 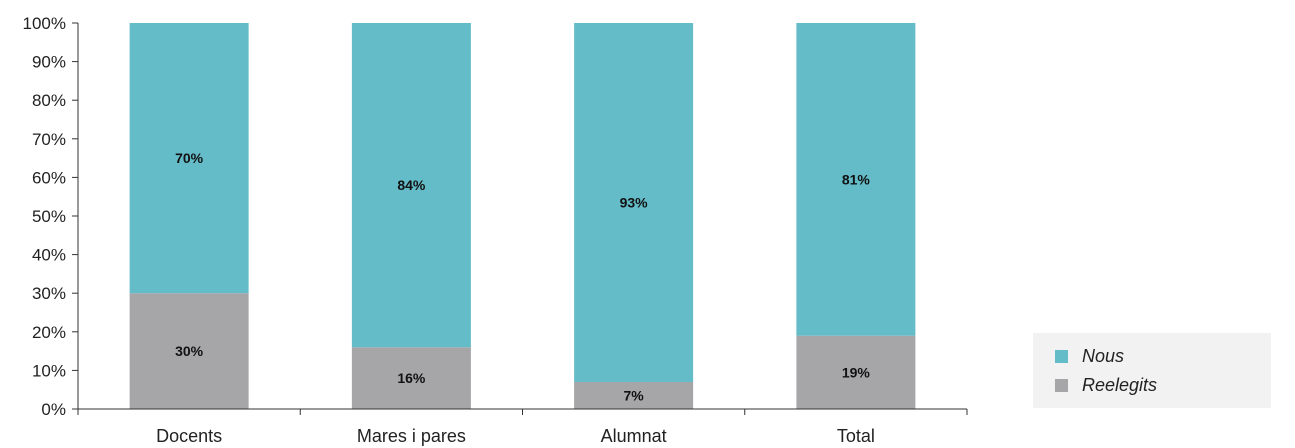 I want to click on x-category-label-total: Total, so click(x=856, y=436).